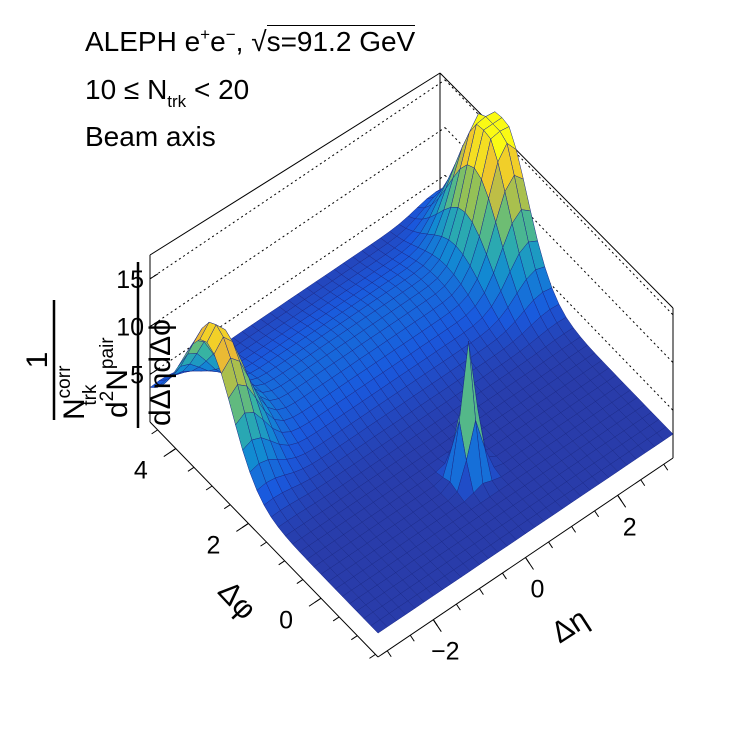 This screenshot has width=747, height=733. What do you see at coordinates (250, 41) in the screenshot?
I see `header-line-1: ALEPH e+e−, √s=91.2 GeV` at bounding box center [250, 41].